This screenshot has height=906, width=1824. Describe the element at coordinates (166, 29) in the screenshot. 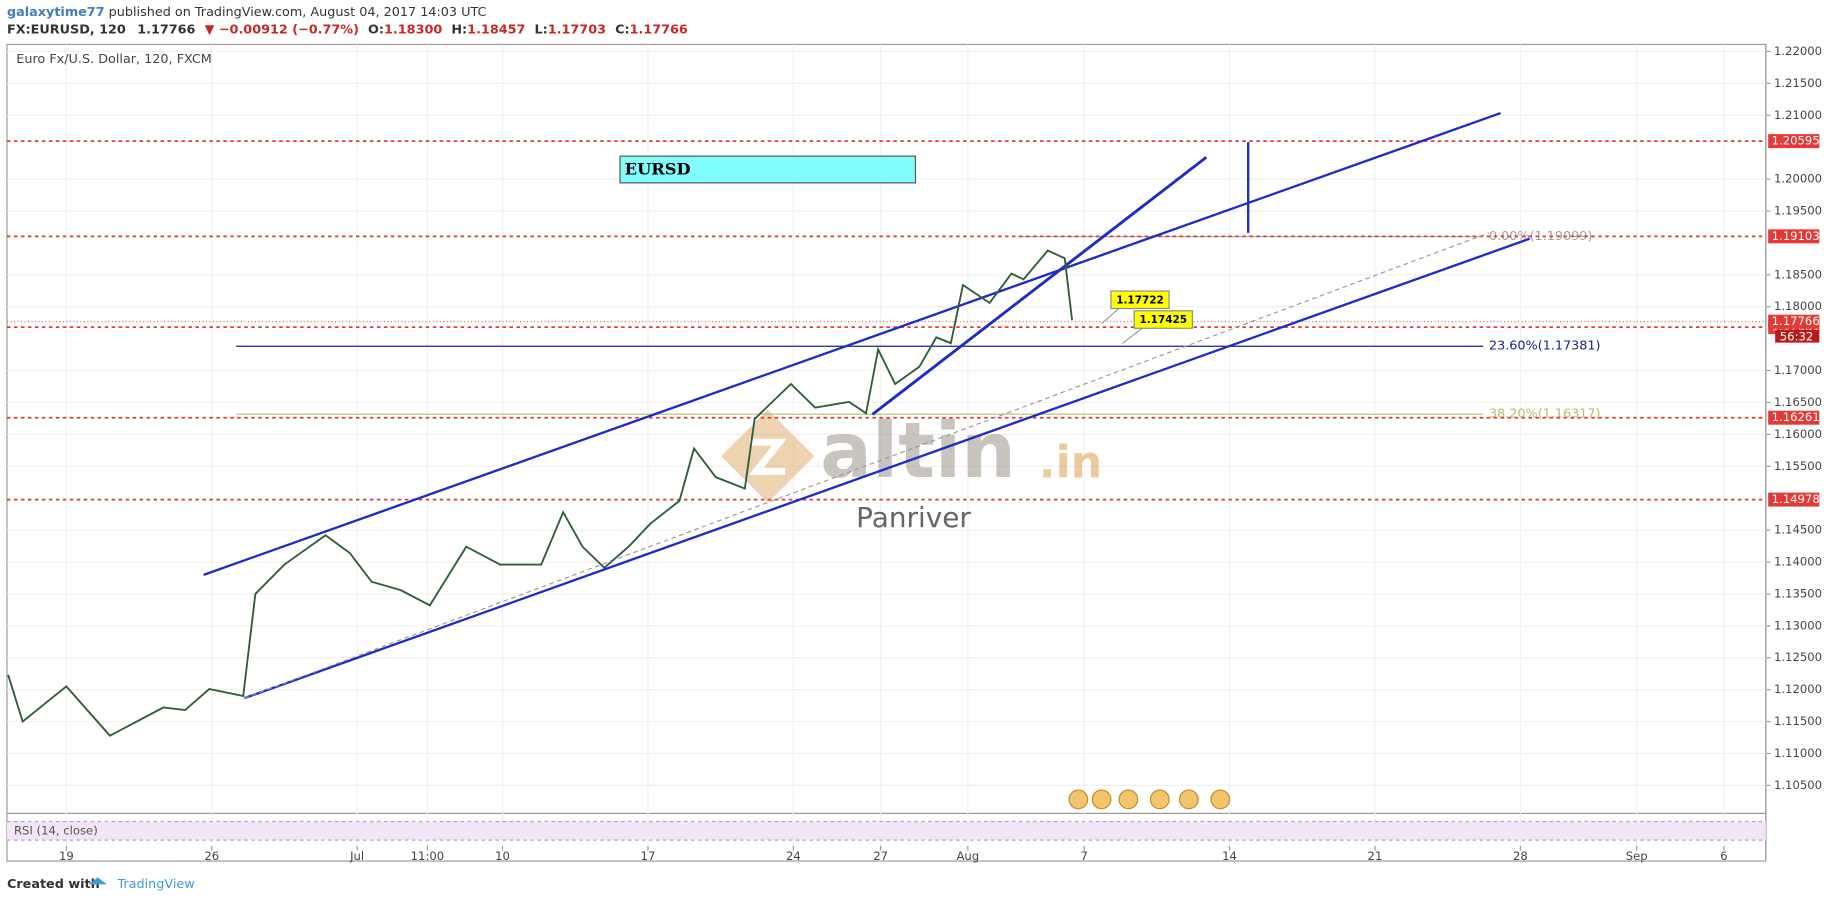

I see `last-price: 1.17766` at that location.